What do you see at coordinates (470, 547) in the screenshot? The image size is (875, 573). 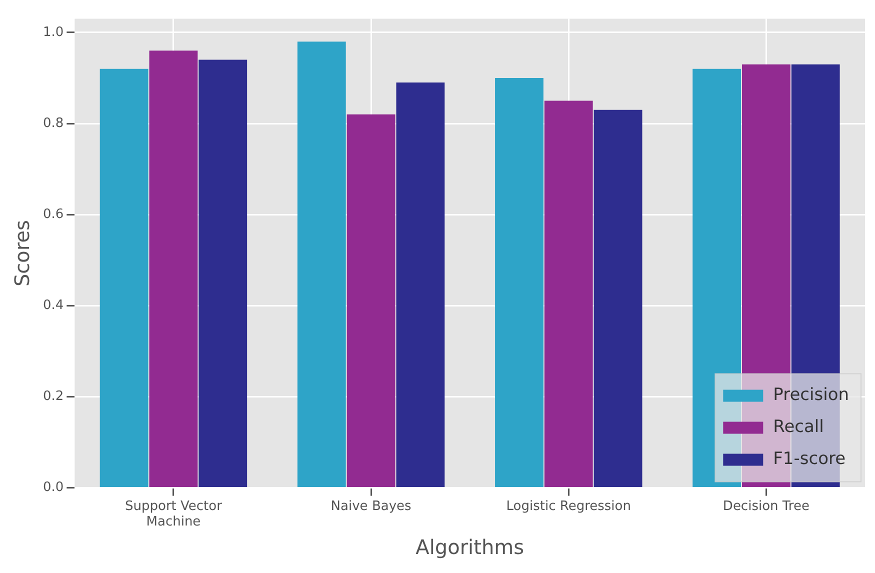 I see `x-axis-title: Algorithms` at bounding box center [470, 547].